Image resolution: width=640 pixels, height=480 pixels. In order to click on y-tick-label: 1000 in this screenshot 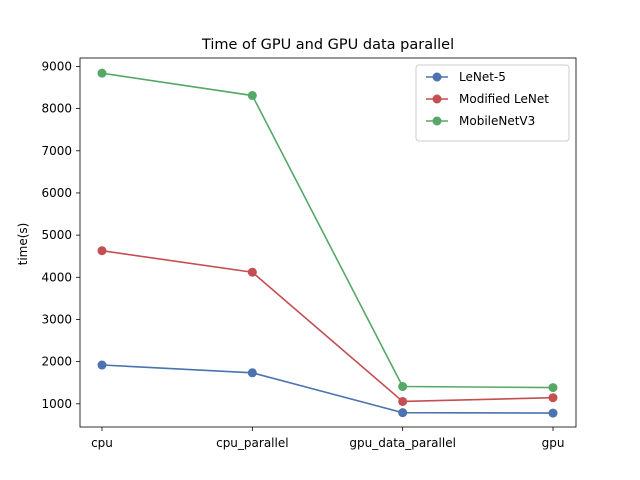, I will do `click(56, 404)`.